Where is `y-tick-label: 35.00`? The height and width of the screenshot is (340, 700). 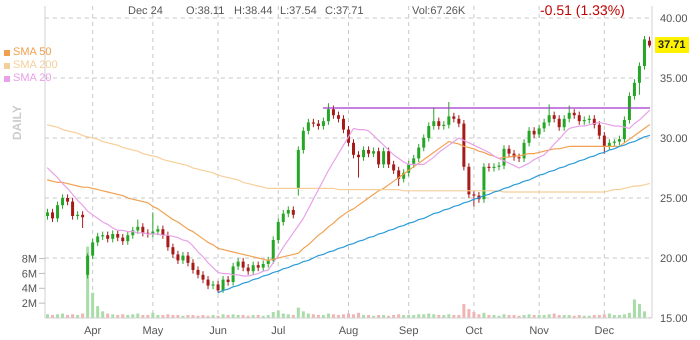 y-tick-label: 35.00 is located at coordinates (674, 78).